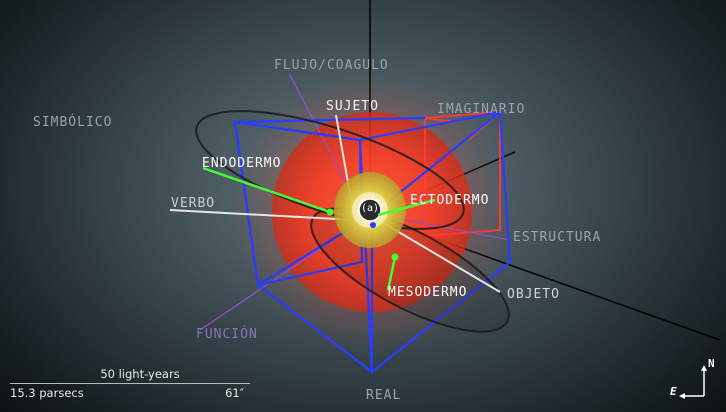 The image size is (726, 412). What do you see at coordinates (693, 382) in the screenshot?
I see `compass-arrows-icon` at bounding box center [693, 382].